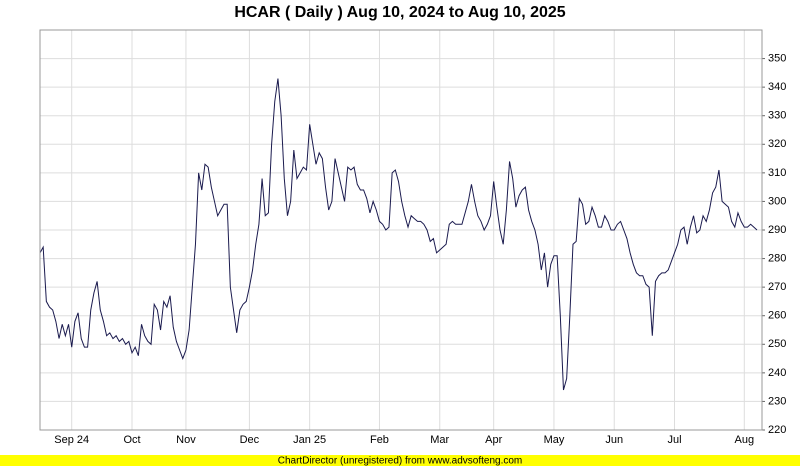 Image resolution: width=800 pixels, height=466 pixels. I want to click on y-tick-label: 240, so click(777, 373).